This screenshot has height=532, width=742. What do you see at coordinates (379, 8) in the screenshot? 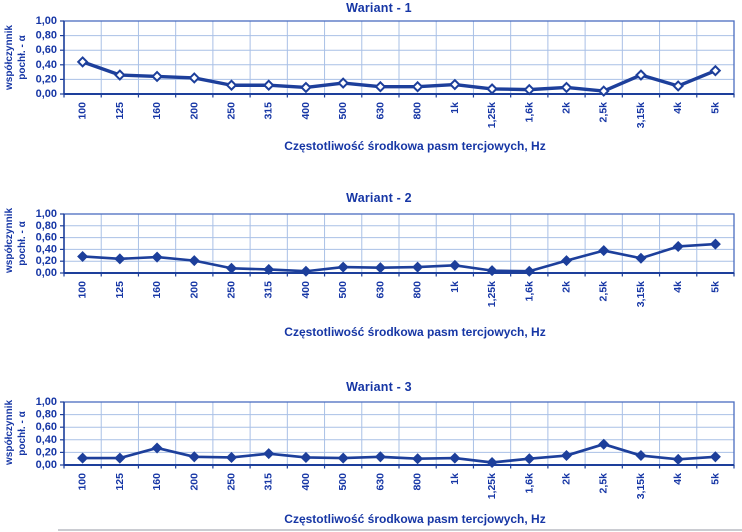
I see `chart-title: Wariant - 1` at bounding box center [379, 8].